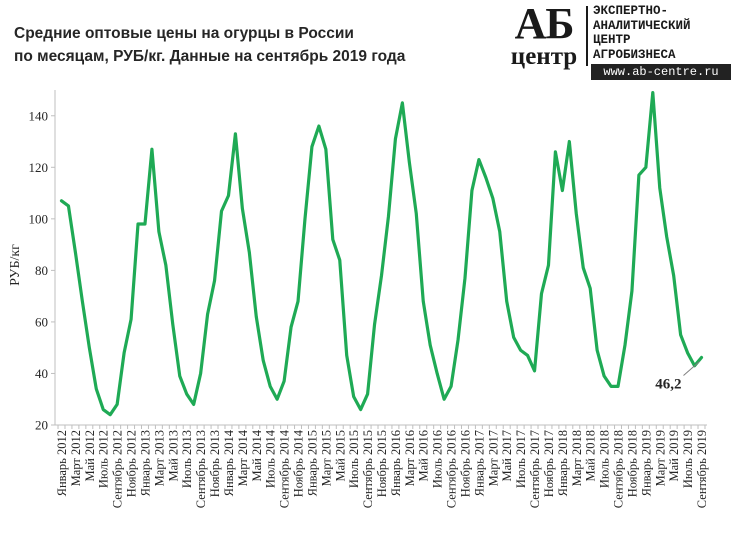  Describe the element at coordinates (396, 463) in the screenshot. I see `x-tick-label: Январь 2016` at that location.